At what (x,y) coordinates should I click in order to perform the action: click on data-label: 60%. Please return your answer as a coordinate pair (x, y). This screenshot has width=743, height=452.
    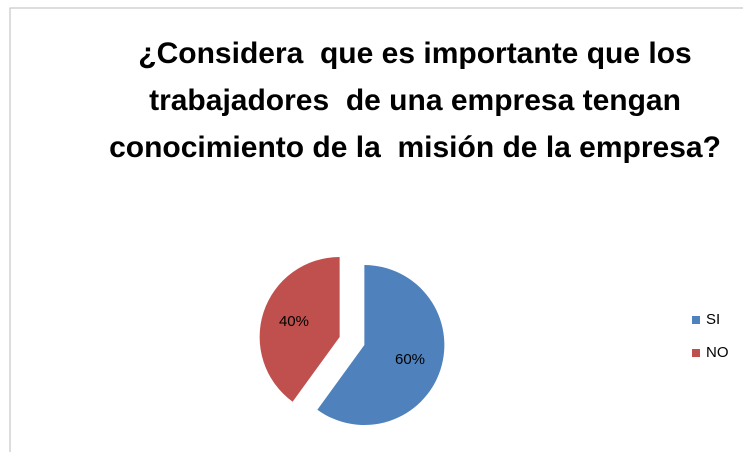
    Looking at the image, I should click on (410, 359).